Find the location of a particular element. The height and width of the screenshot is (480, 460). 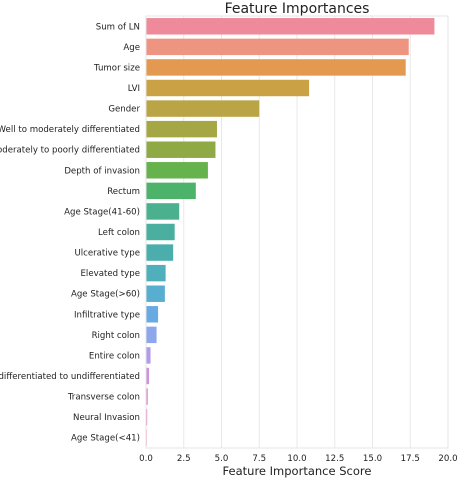

category-label: Entire colon is located at coordinates (114, 356).